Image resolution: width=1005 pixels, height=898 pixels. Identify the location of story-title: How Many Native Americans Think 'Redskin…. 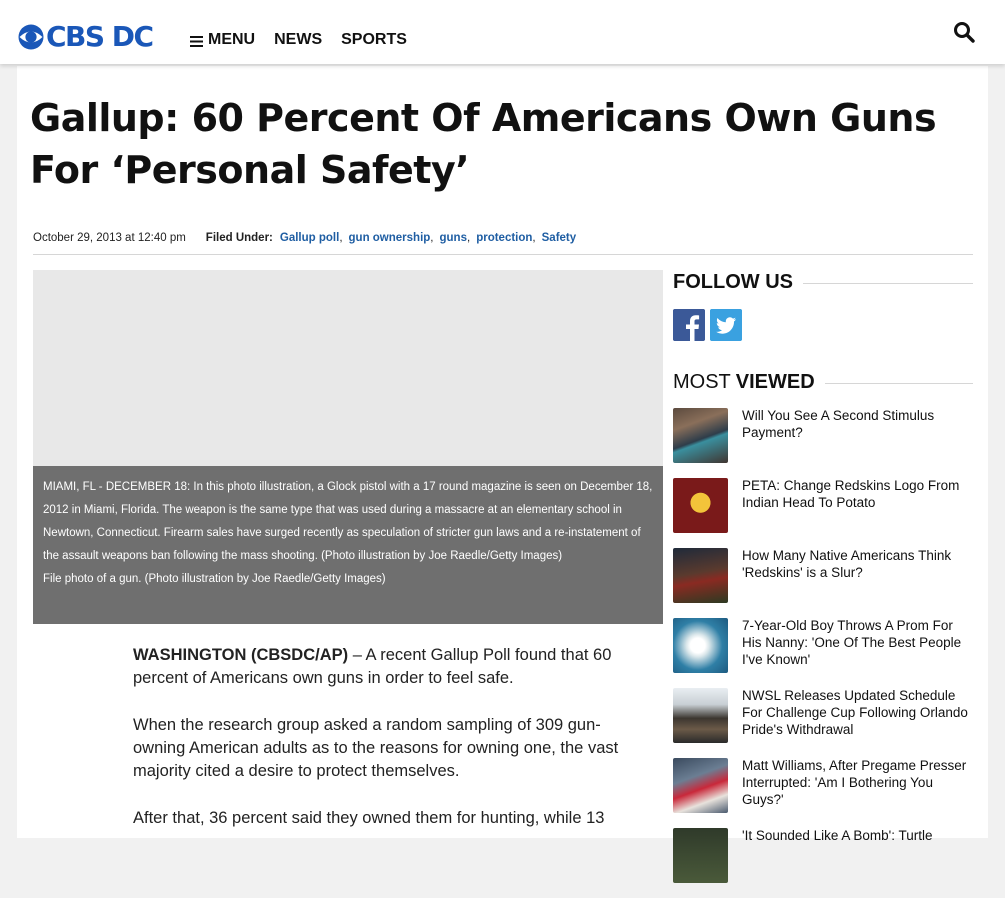
(847, 564).